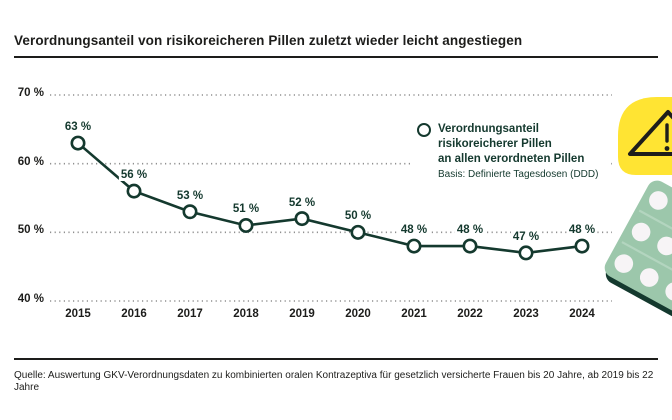  I want to click on data-point-label: 56 %, so click(134, 175).